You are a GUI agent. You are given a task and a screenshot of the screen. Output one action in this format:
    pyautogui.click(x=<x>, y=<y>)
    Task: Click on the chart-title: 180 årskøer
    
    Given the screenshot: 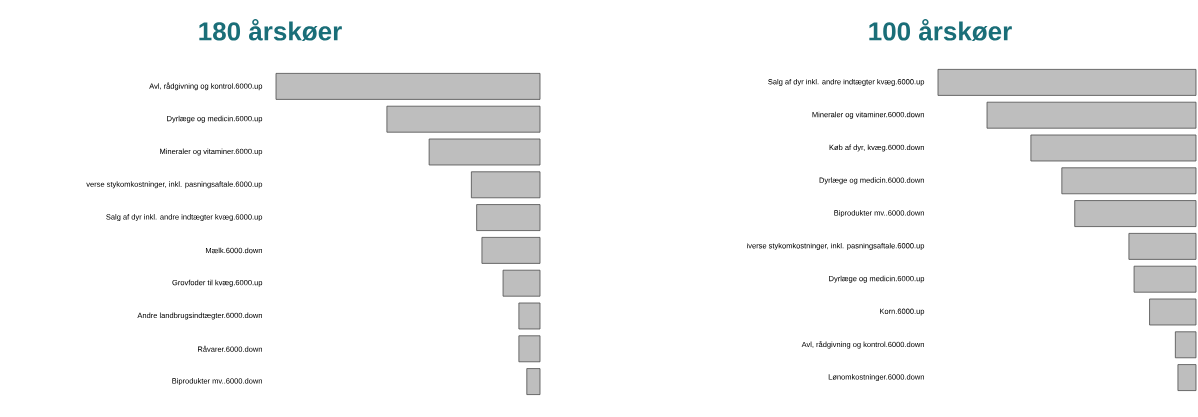 What is the action you would take?
    pyautogui.click(x=270, y=30)
    